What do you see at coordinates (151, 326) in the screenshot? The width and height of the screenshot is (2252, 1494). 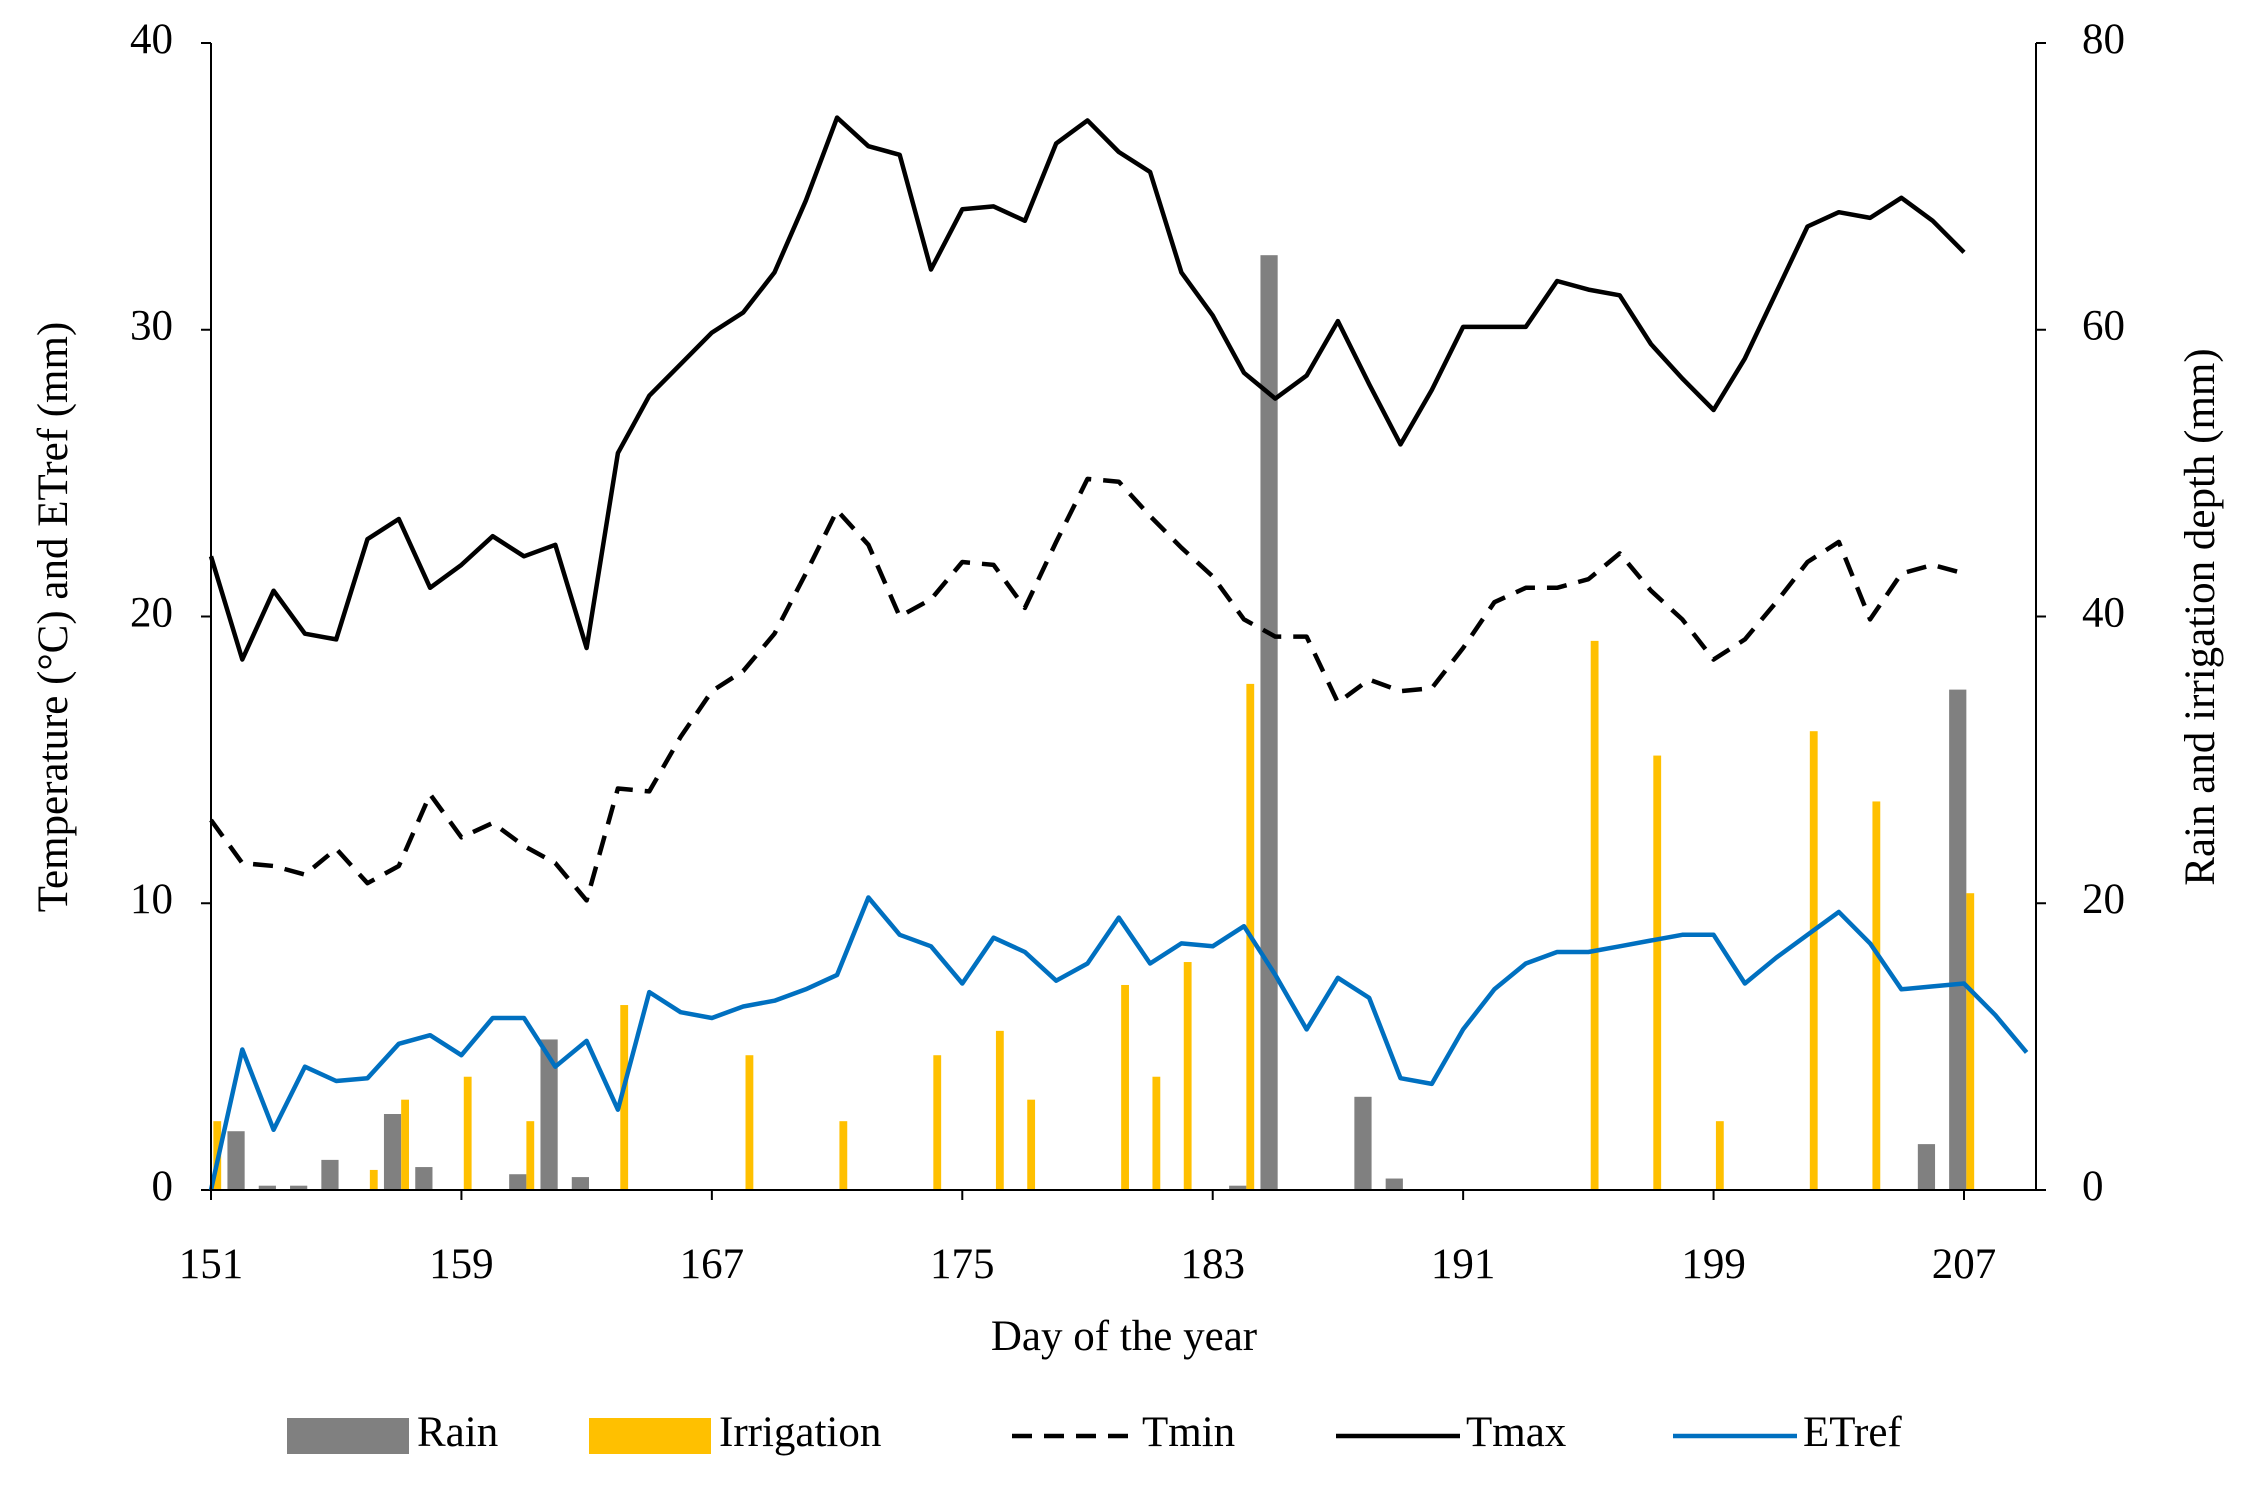 I see `y-tick-label: 30` at bounding box center [151, 326].